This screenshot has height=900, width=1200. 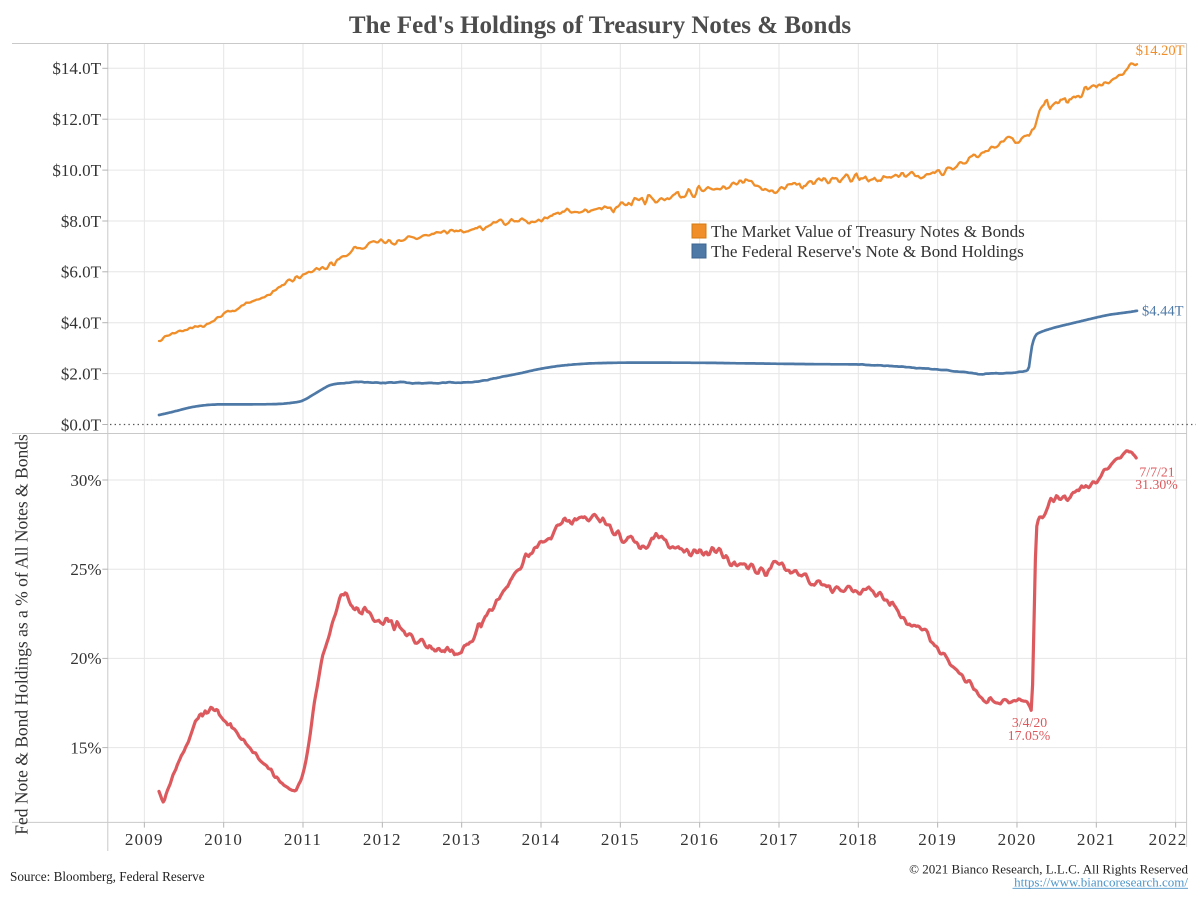 I want to click on svg-text: 2019, so click(x=937, y=839).